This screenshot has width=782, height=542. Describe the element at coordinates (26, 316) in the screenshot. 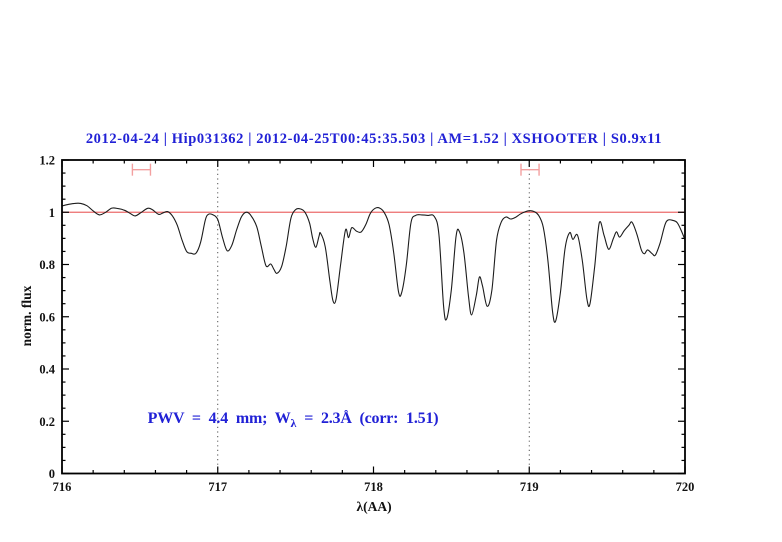

I see `y-axis-label: norm. flux` at that location.